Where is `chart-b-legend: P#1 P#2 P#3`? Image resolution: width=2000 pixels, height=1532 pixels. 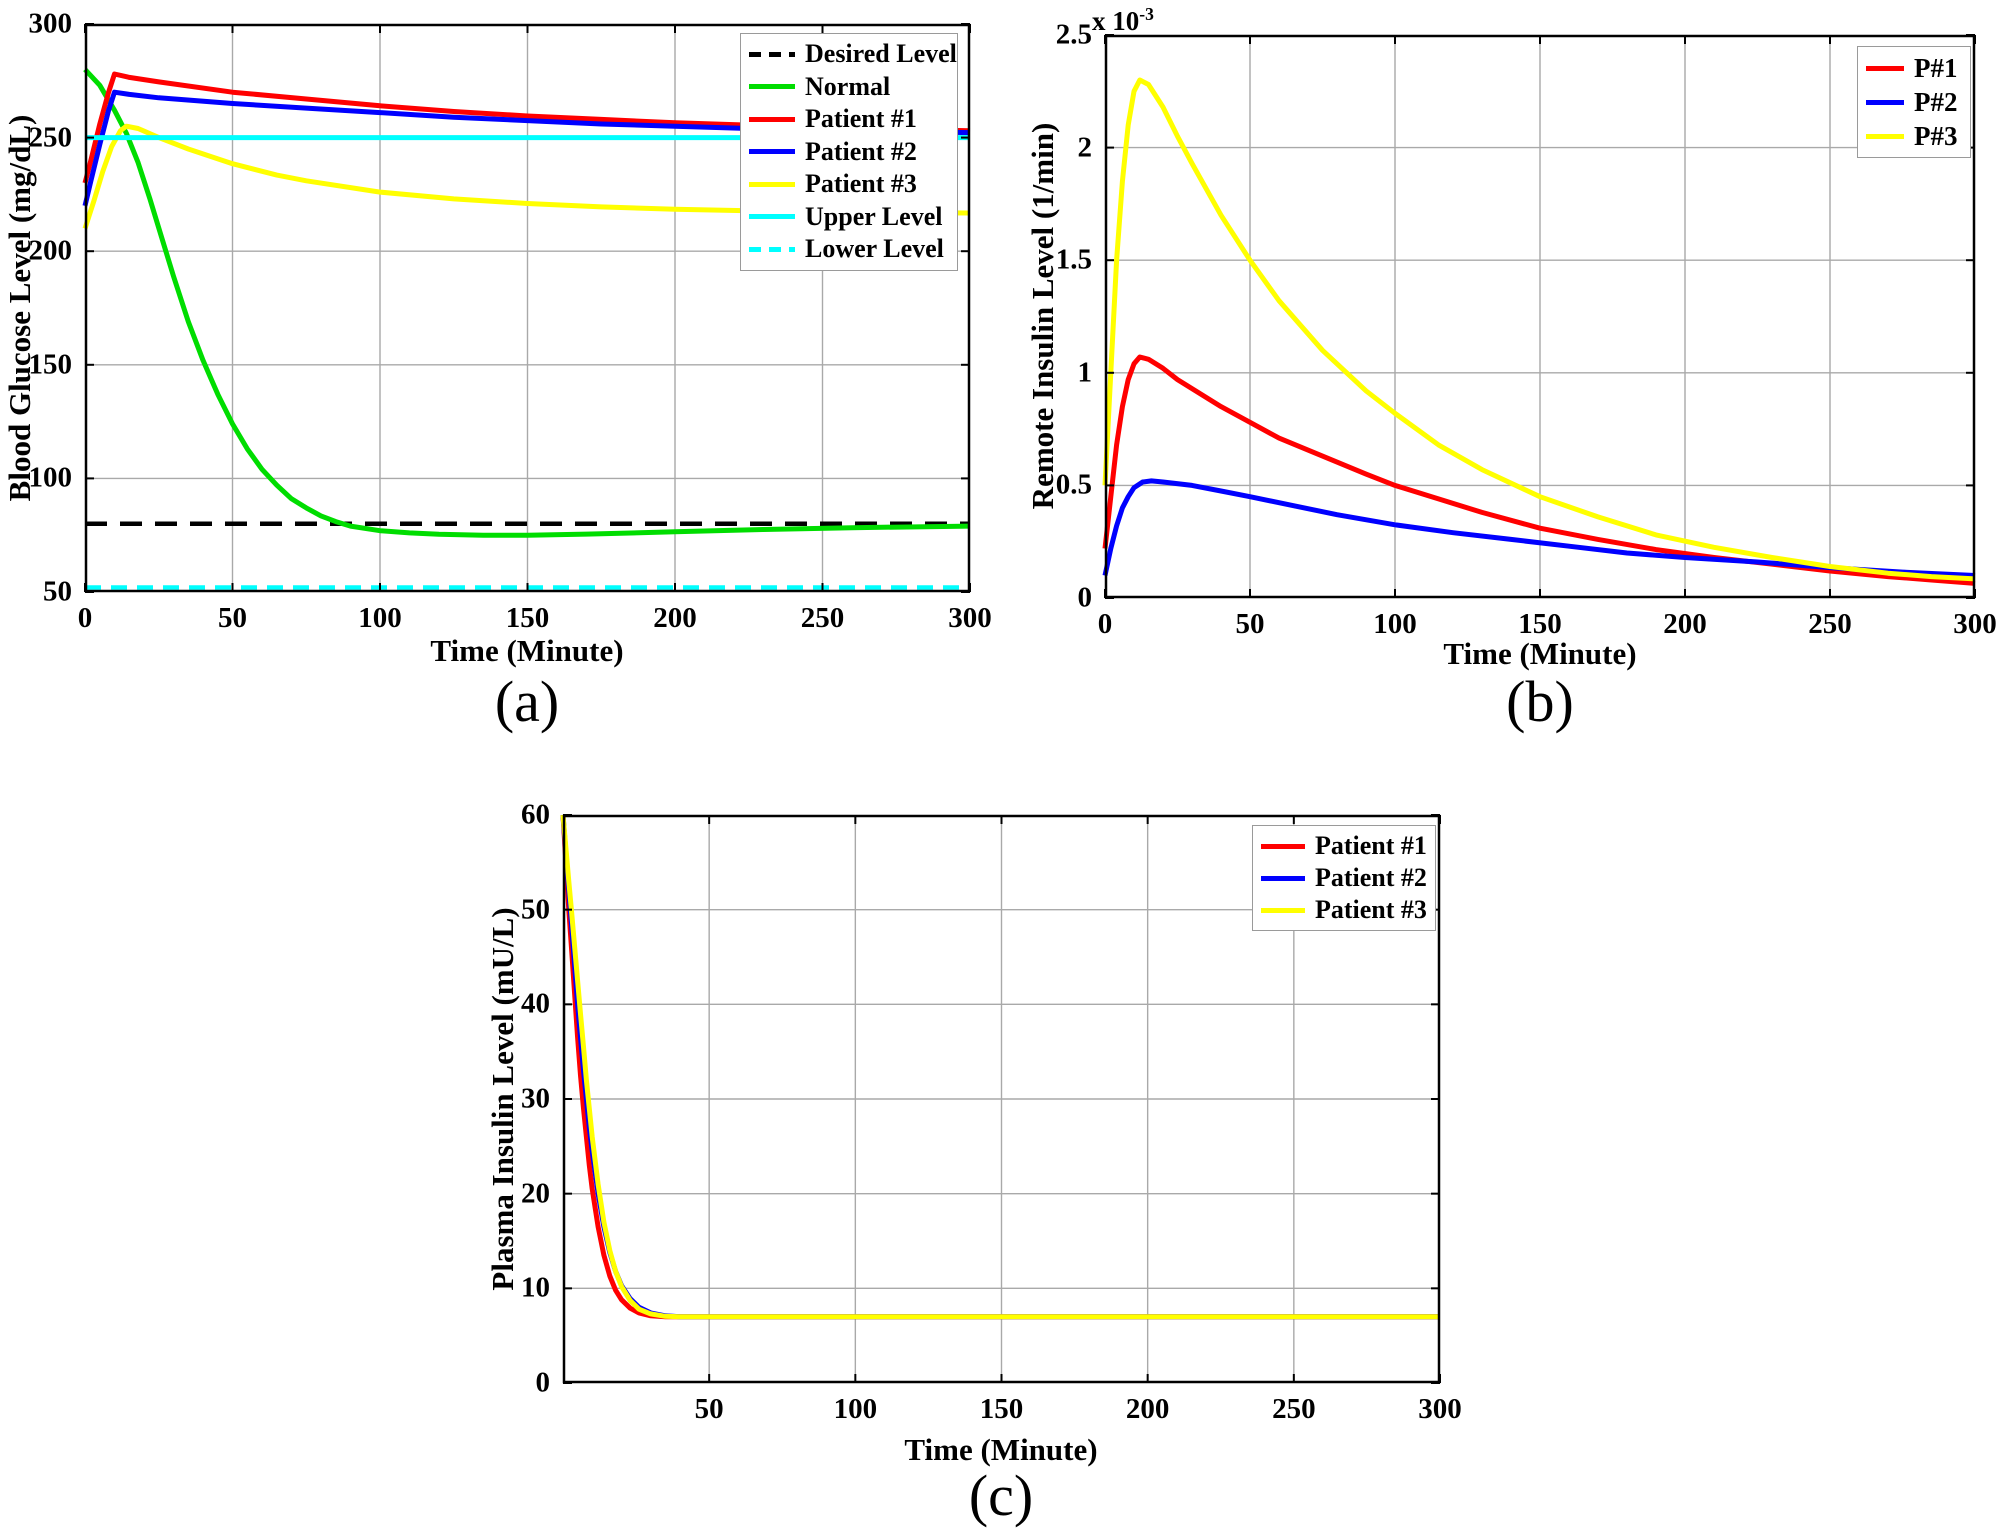 chart-b-legend: P#1 P#2 P#3 is located at coordinates (1914, 102).